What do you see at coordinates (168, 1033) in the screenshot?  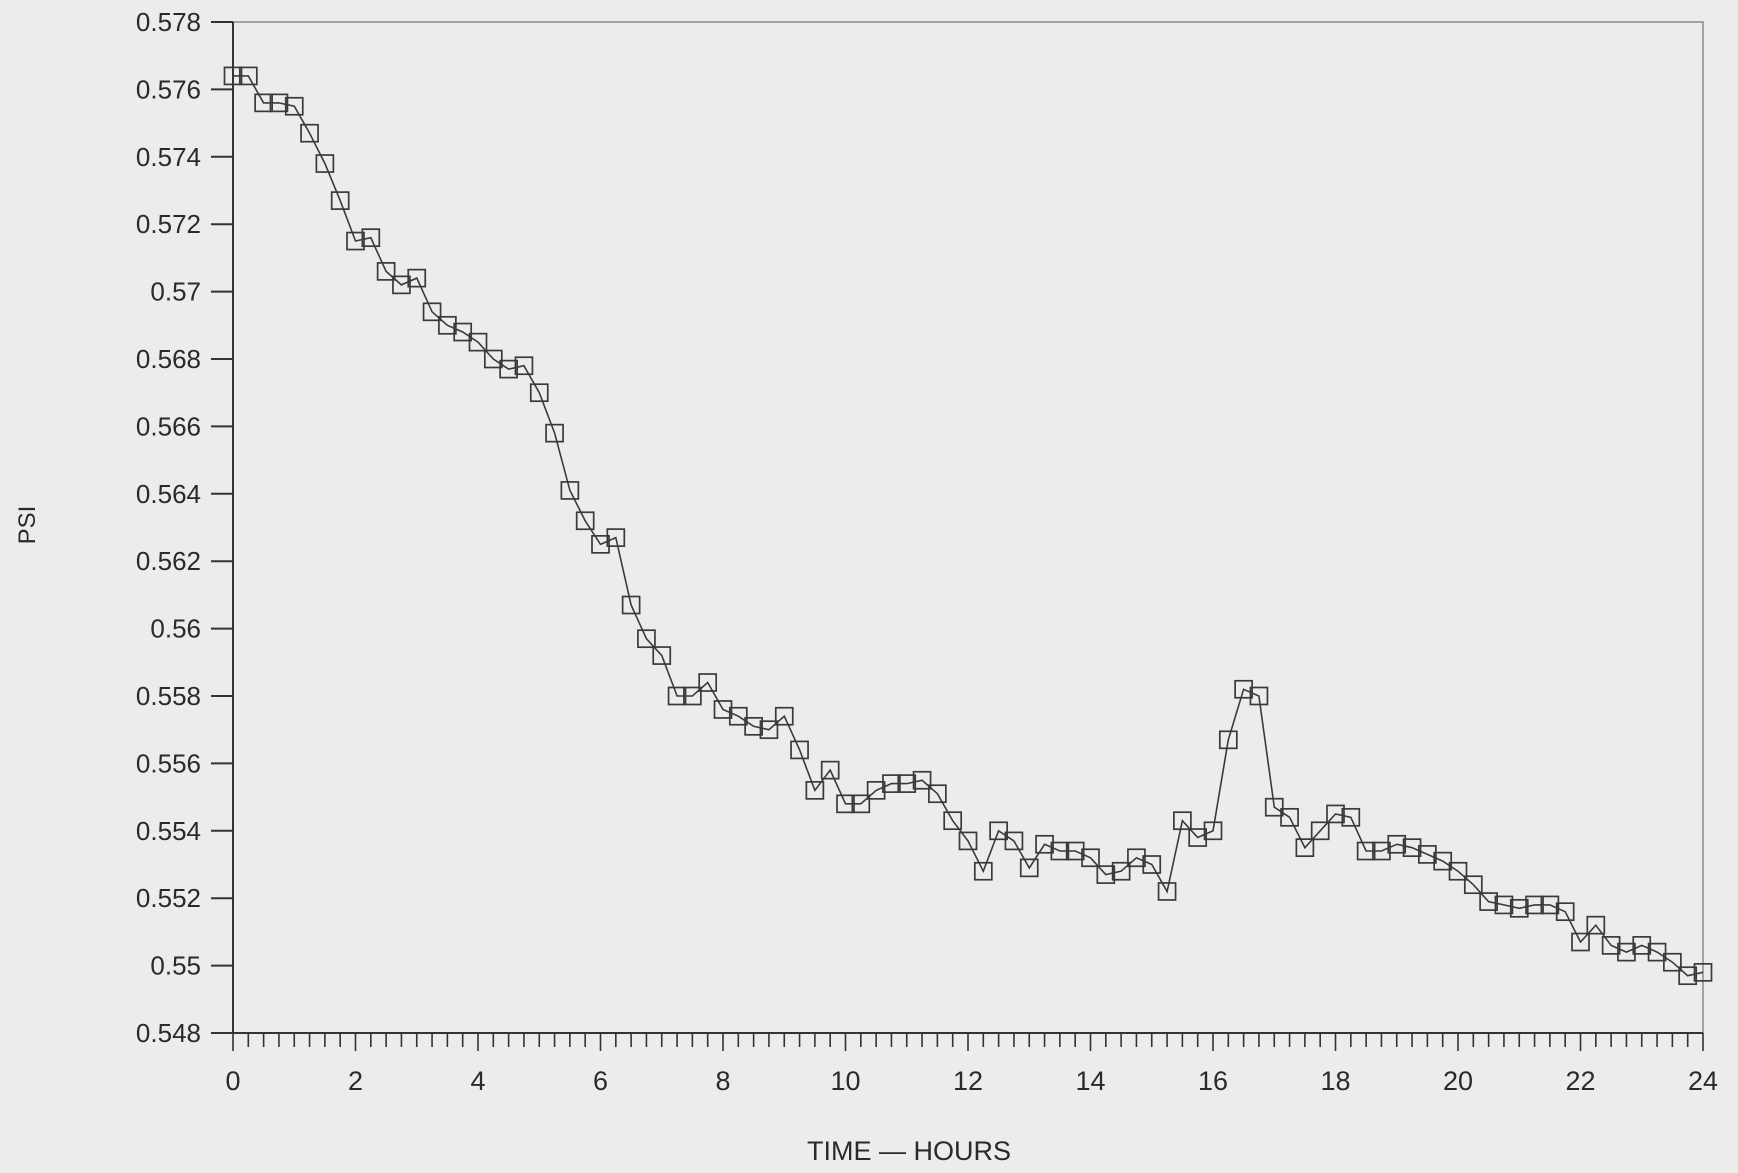 I see `y-tick-label: 0.548` at bounding box center [168, 1033].